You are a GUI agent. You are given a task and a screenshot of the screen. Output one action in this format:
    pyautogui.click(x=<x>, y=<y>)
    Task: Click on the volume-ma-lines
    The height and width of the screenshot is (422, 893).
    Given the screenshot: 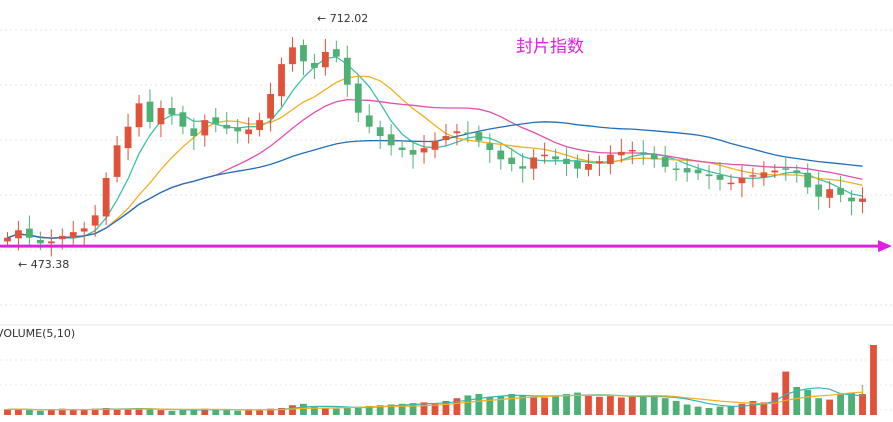 What is the action you would take?
    pyautogui.click(x=435, y=398)
    